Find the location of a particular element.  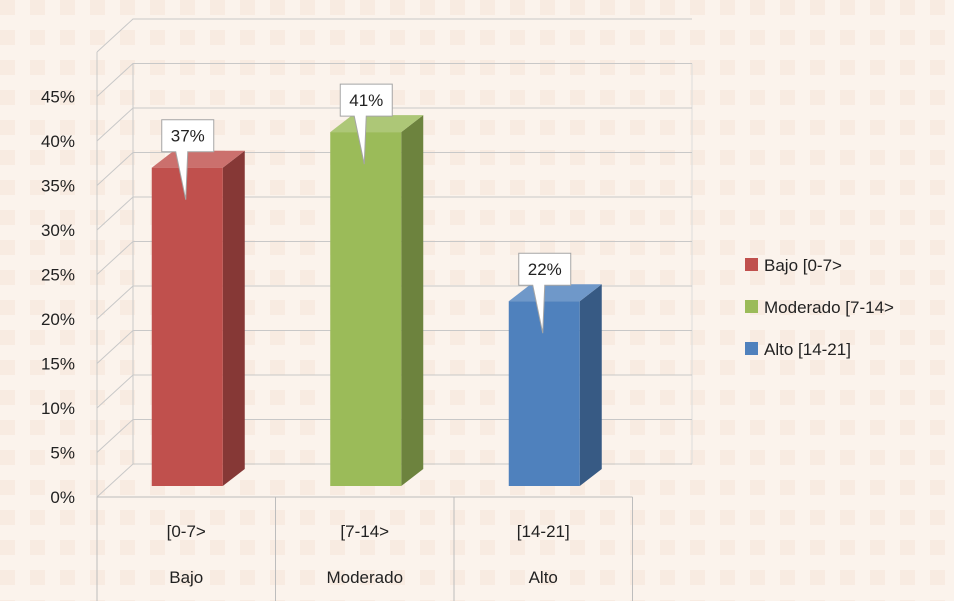

y-tick-label: 0% is located at coordinates (62, 497).